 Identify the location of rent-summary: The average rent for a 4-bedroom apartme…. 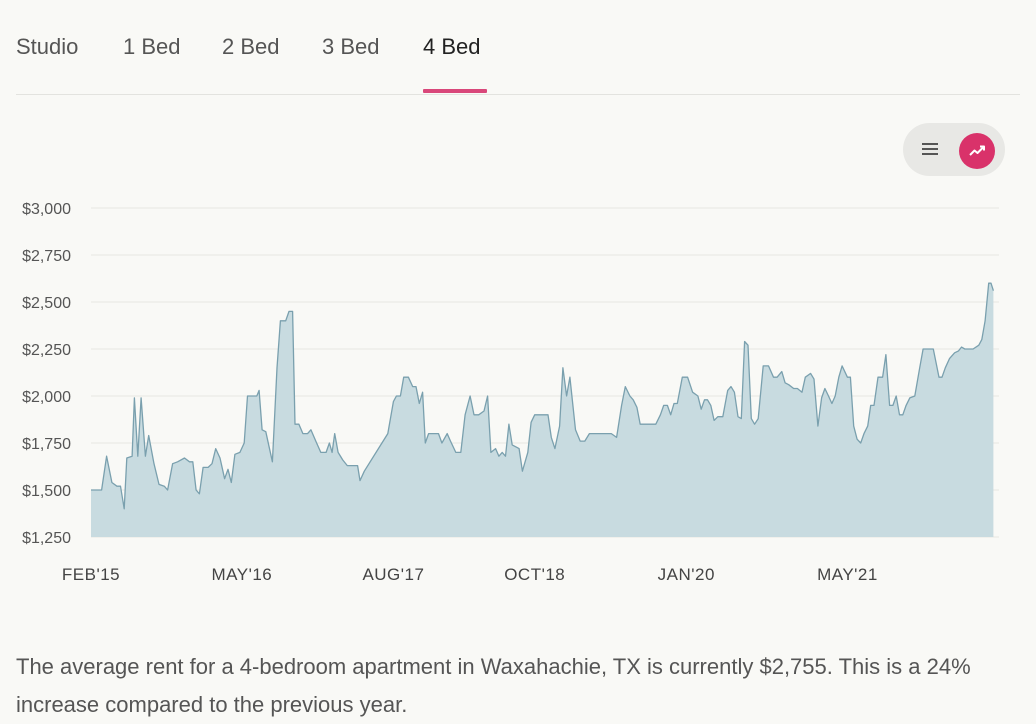
(493, 685).